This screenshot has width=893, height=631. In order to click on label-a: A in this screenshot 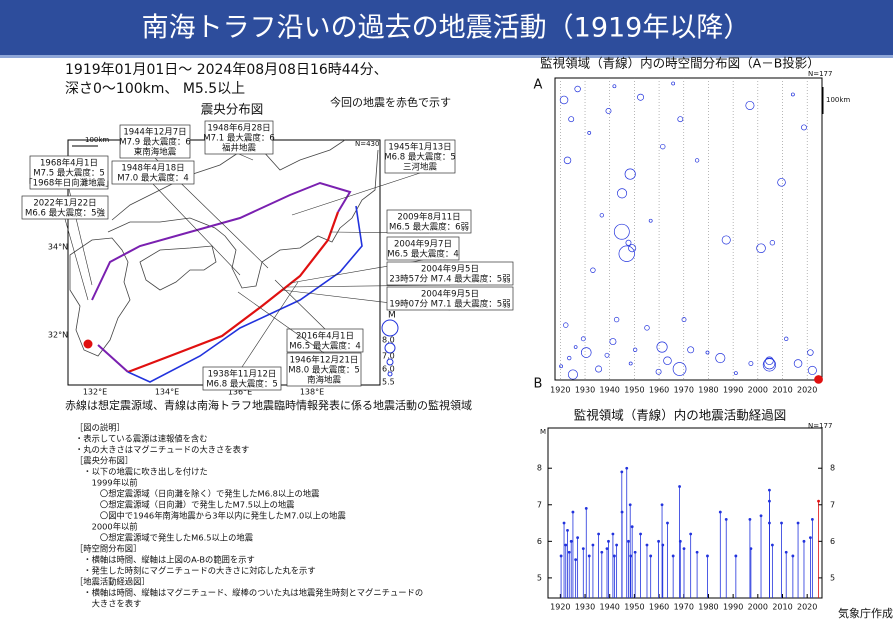, I will do `click(538, 85)`.